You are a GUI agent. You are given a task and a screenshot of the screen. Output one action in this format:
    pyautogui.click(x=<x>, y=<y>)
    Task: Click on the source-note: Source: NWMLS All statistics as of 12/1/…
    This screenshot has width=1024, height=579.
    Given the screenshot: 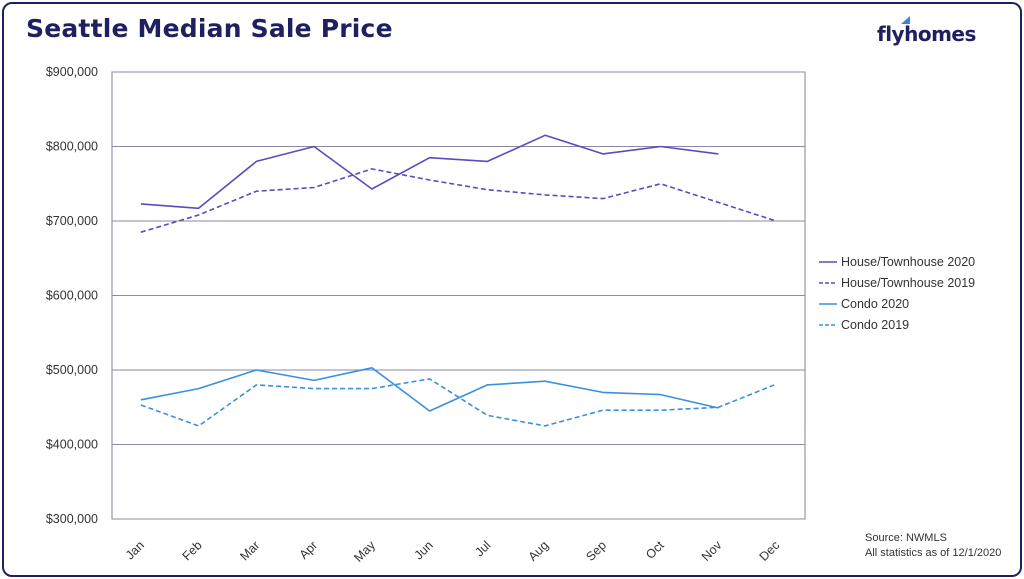 What is the action you would take?
    pyautogui.click(x=933, y=546)
    